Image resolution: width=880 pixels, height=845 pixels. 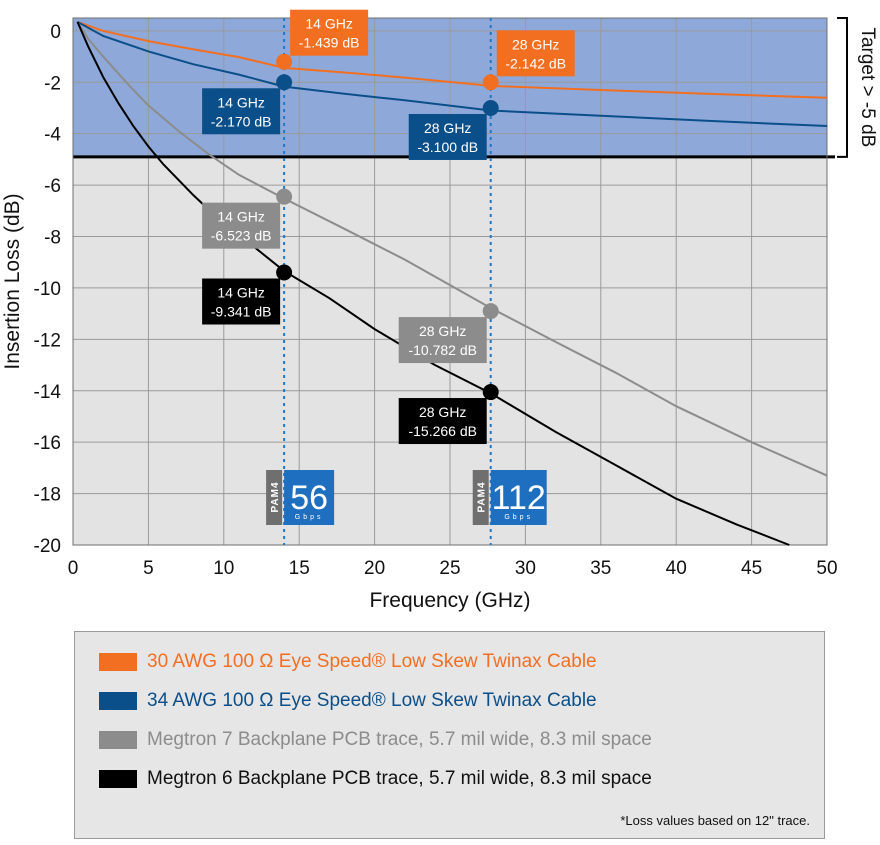 I want to click on y-tick-label: 0, so click(x=55, y=32).